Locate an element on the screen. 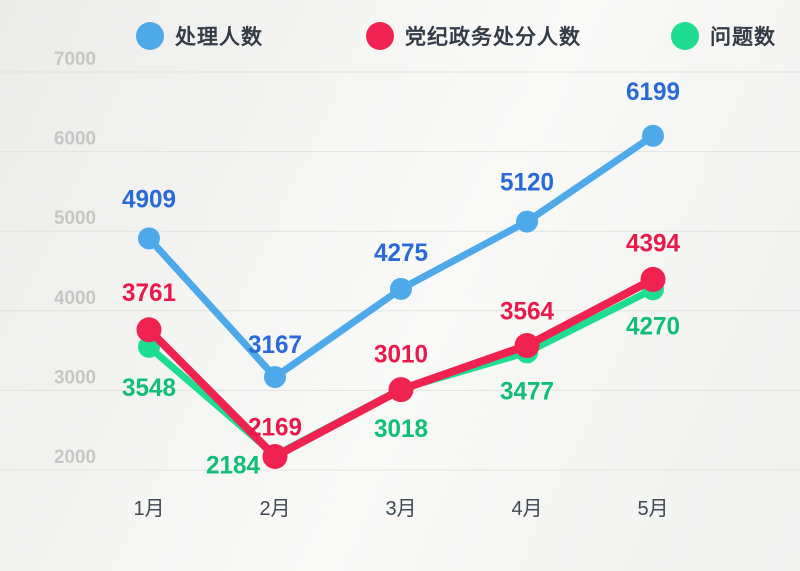  value-label-series2: 3018 is located at coordinates (401, 429).